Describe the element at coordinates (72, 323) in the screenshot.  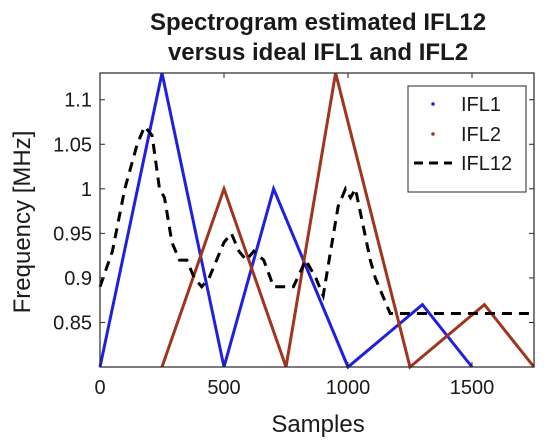
I see `y-tick-label: 0.85` at that location.